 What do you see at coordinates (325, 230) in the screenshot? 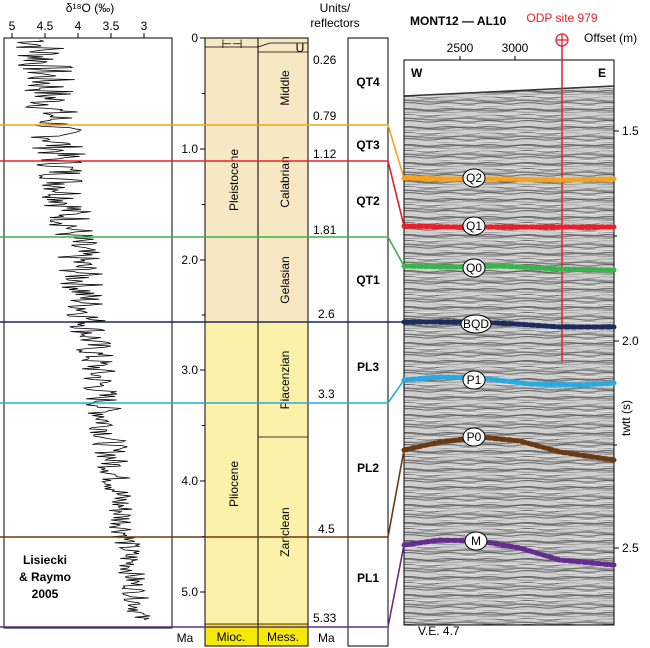
I see `age-label-1.81: 1.81` at bounding box center [325, 230].